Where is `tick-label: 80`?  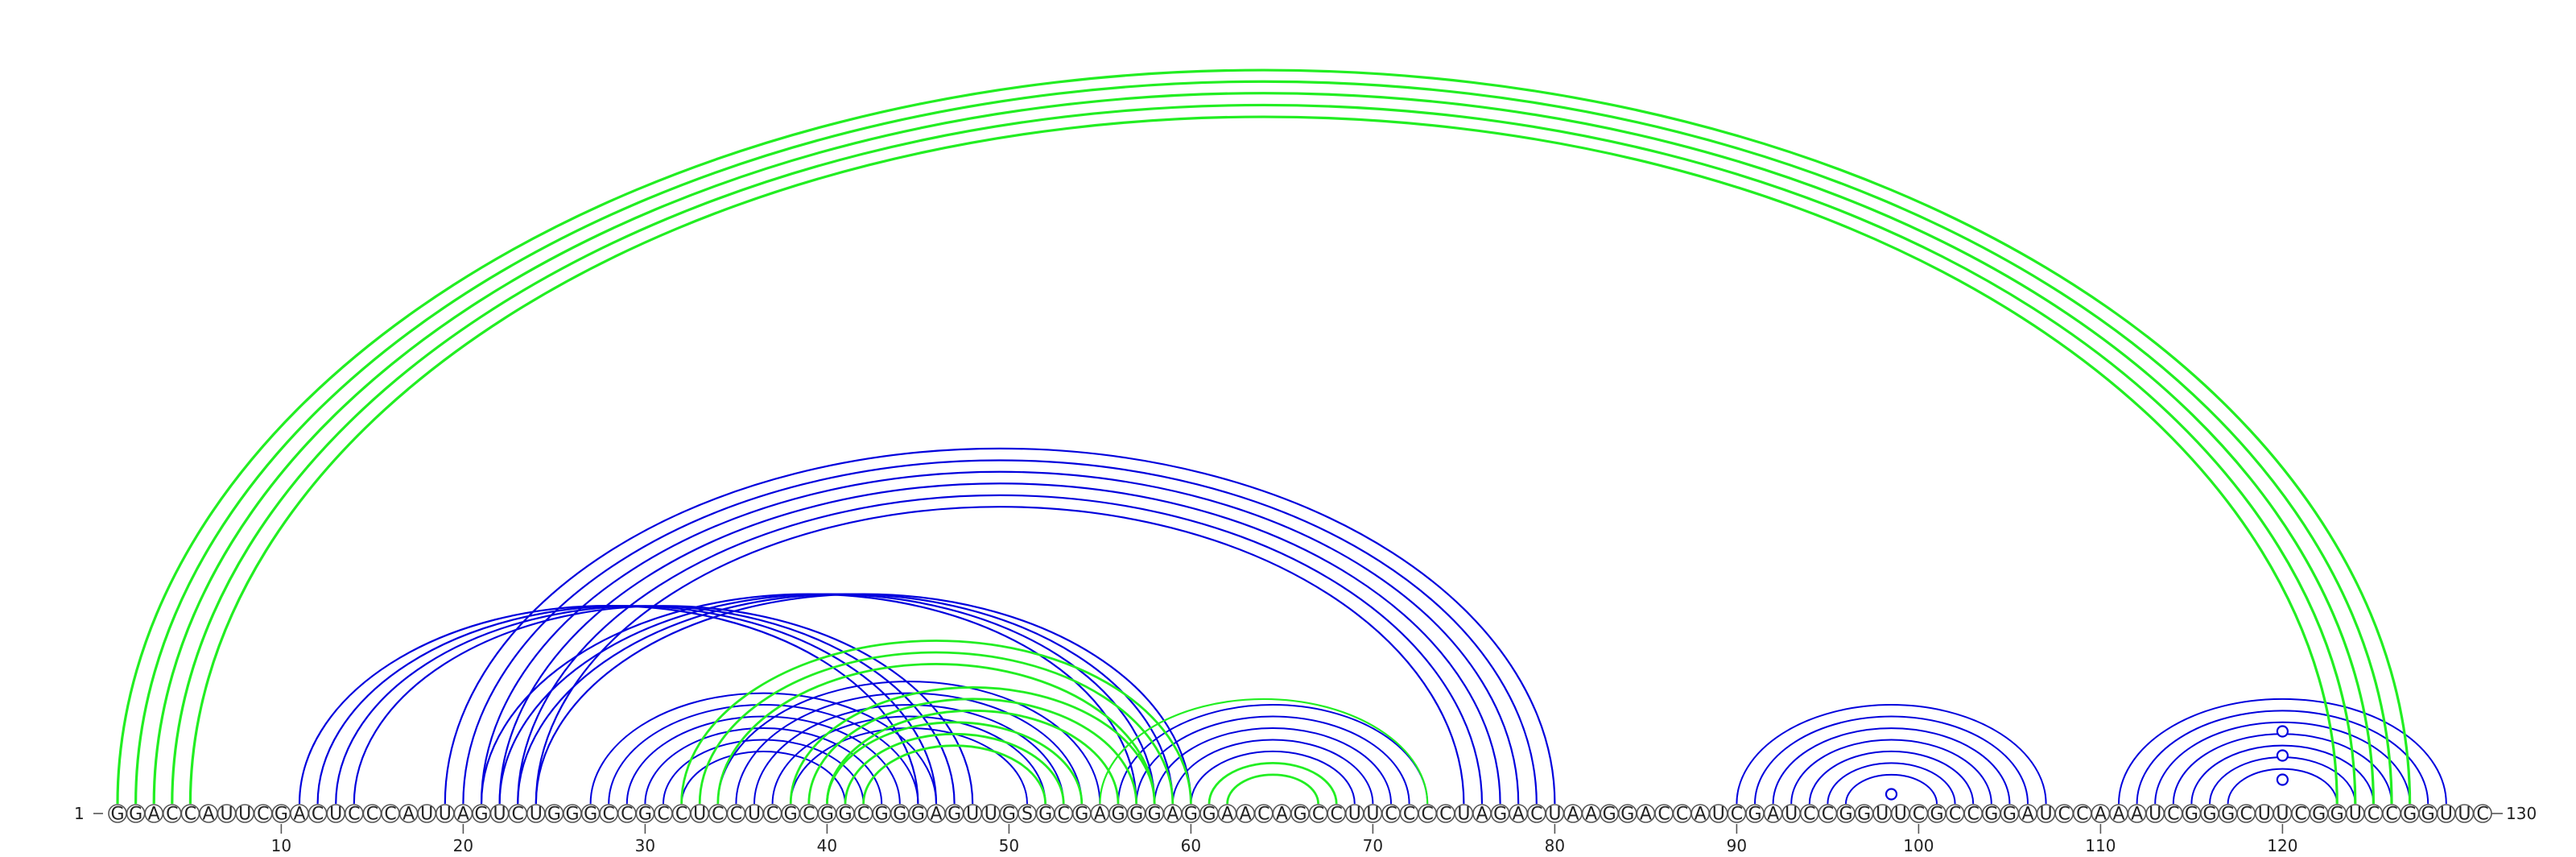 tick-label: 80 is located at coordinates (1555, 845).